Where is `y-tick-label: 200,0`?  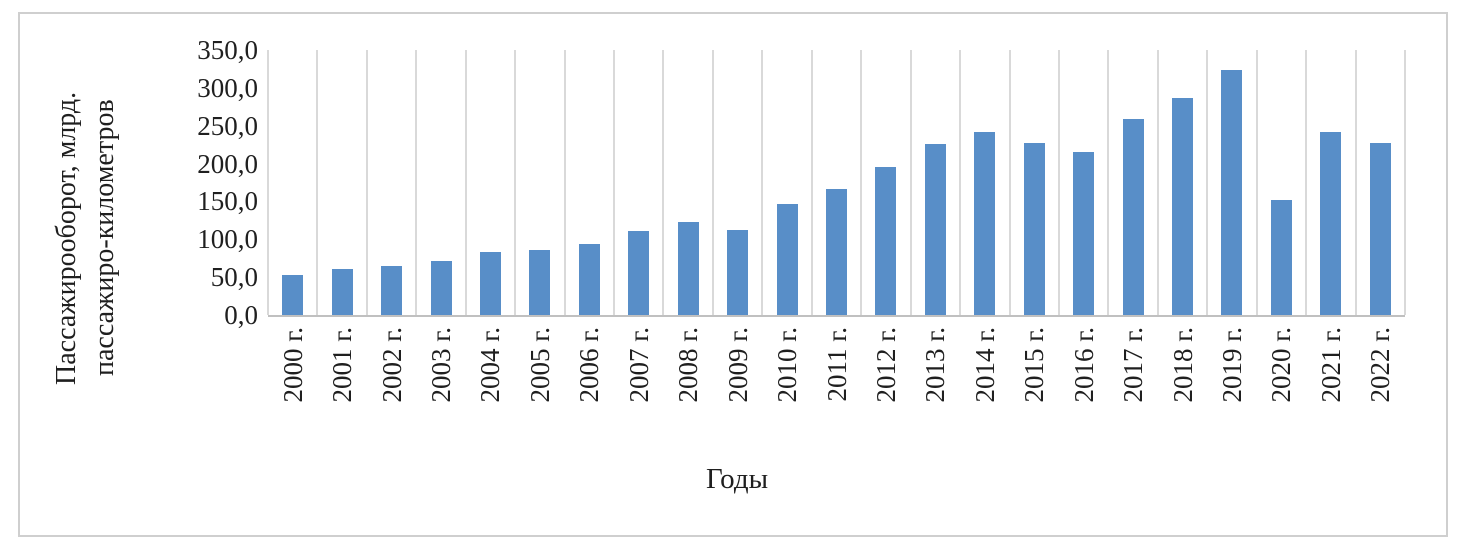 y-tick-label: 200,0 is located at coordinates (227, 163).